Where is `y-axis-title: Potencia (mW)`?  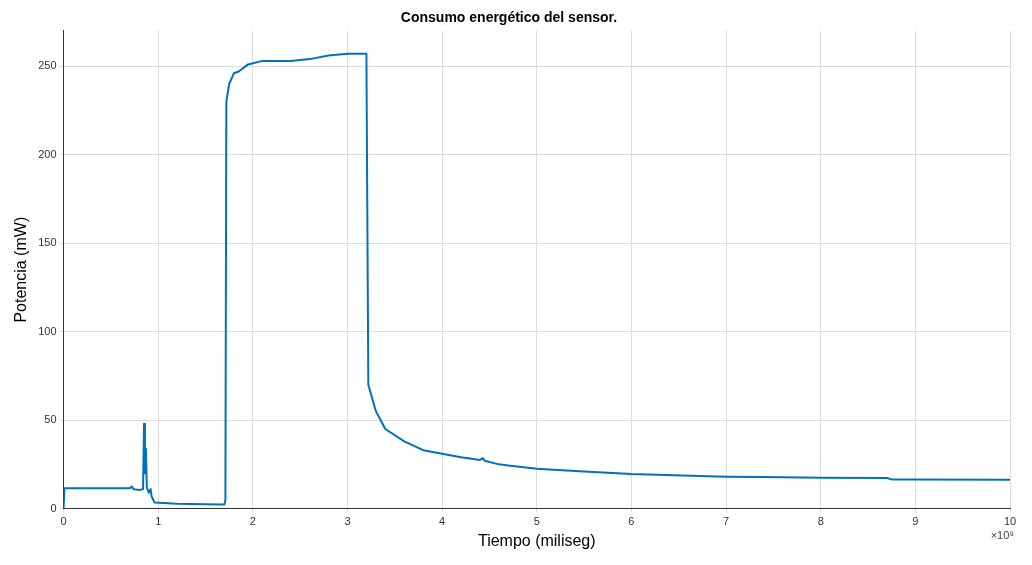 y-axis-title: Potencia (mW) is located at coordinates (21, 269).